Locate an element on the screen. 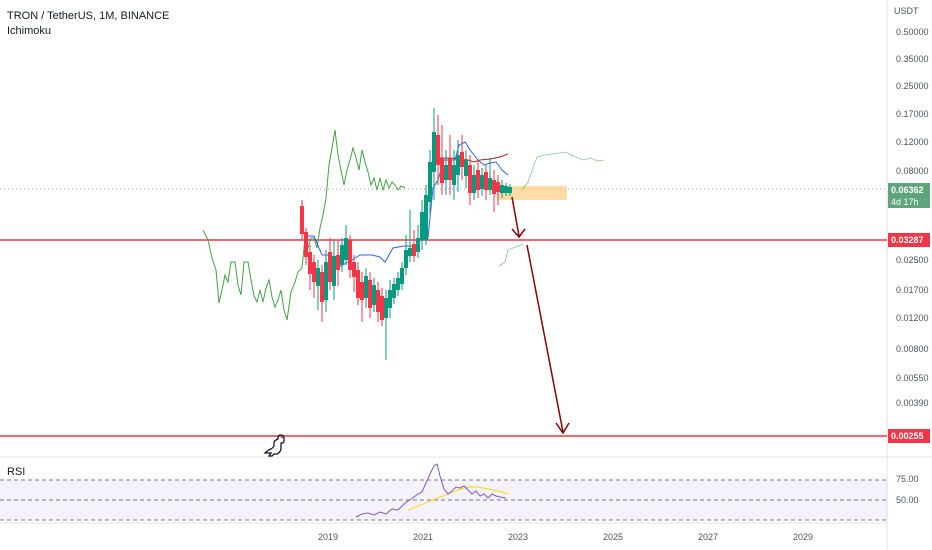 The width and height of the screenshot is (932, 550). rsi-tick: 75.00 is located at coordinates (907, 479).